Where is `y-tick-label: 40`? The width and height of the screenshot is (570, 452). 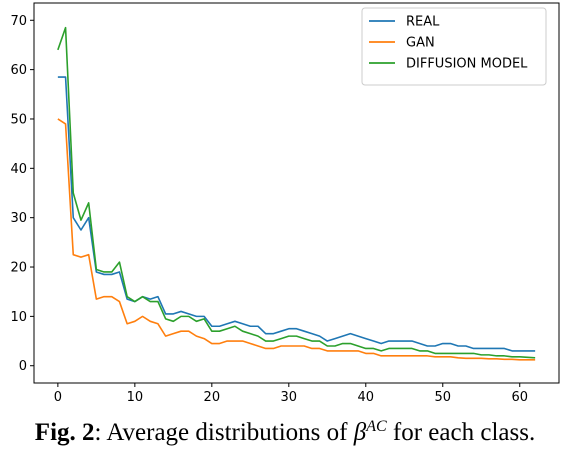
y-tick-label: 40 is located at coordinates (18, 169).